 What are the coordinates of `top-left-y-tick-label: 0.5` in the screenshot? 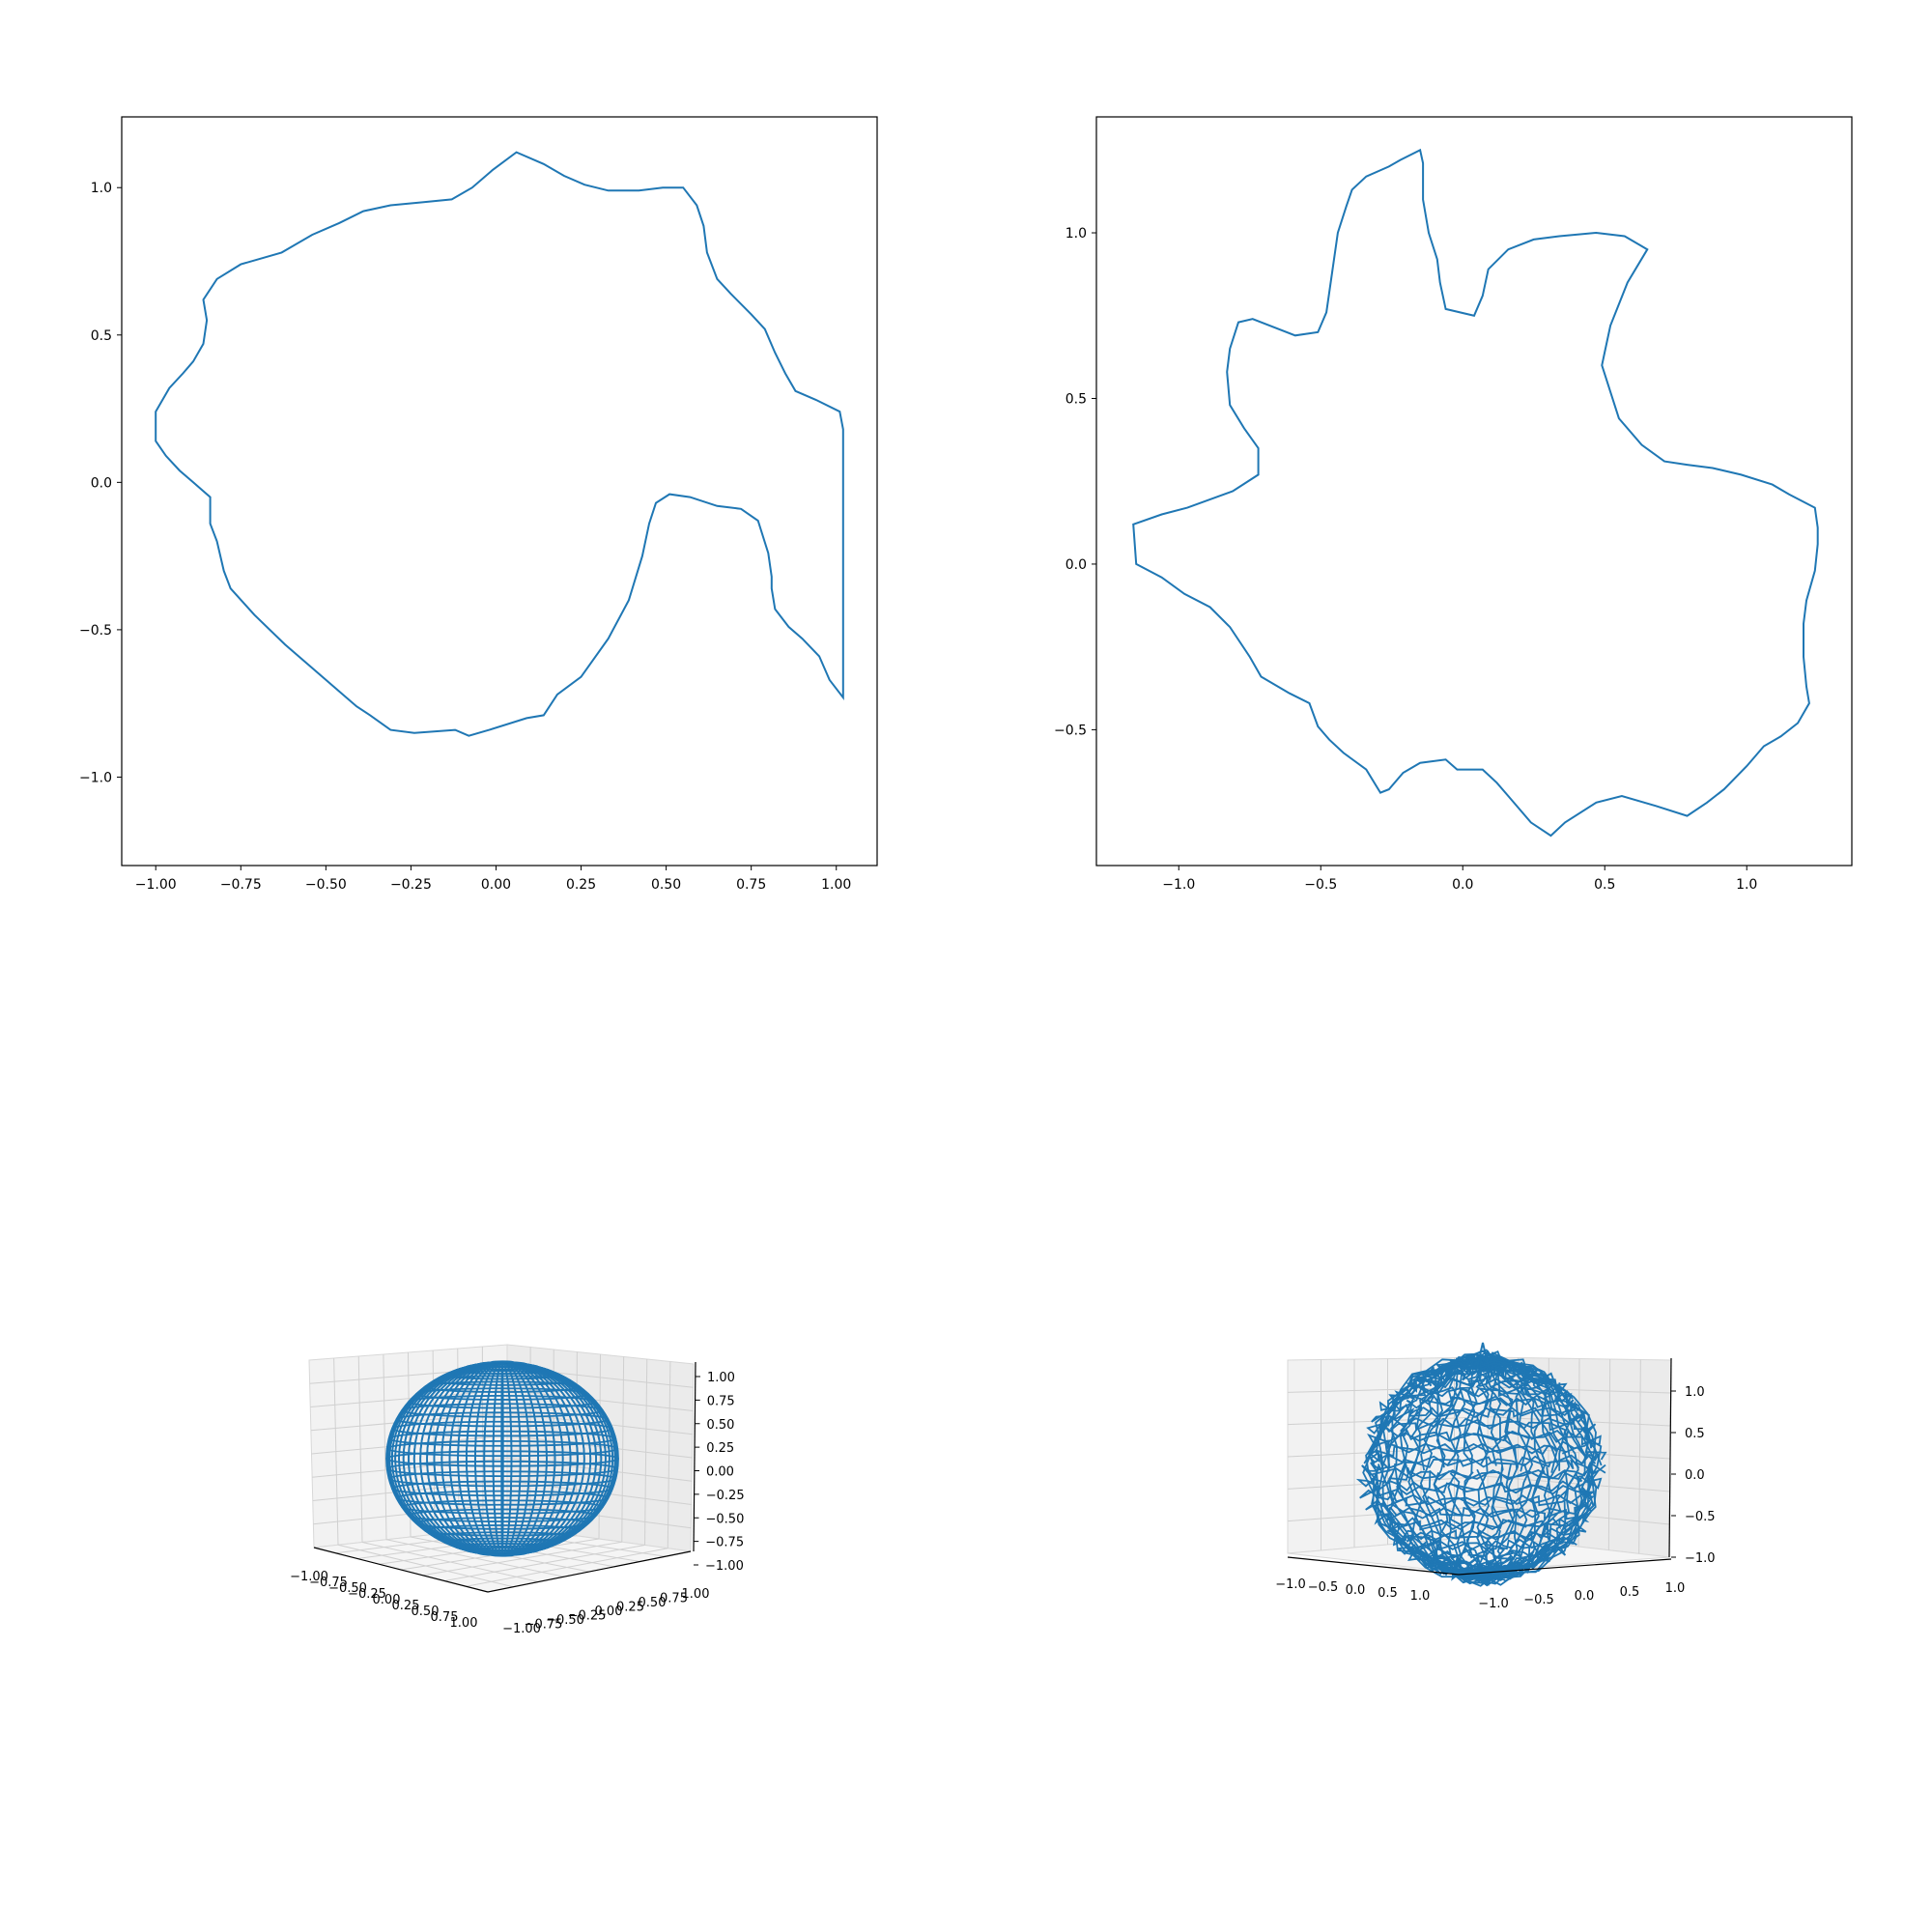 It's located at (101, 336).